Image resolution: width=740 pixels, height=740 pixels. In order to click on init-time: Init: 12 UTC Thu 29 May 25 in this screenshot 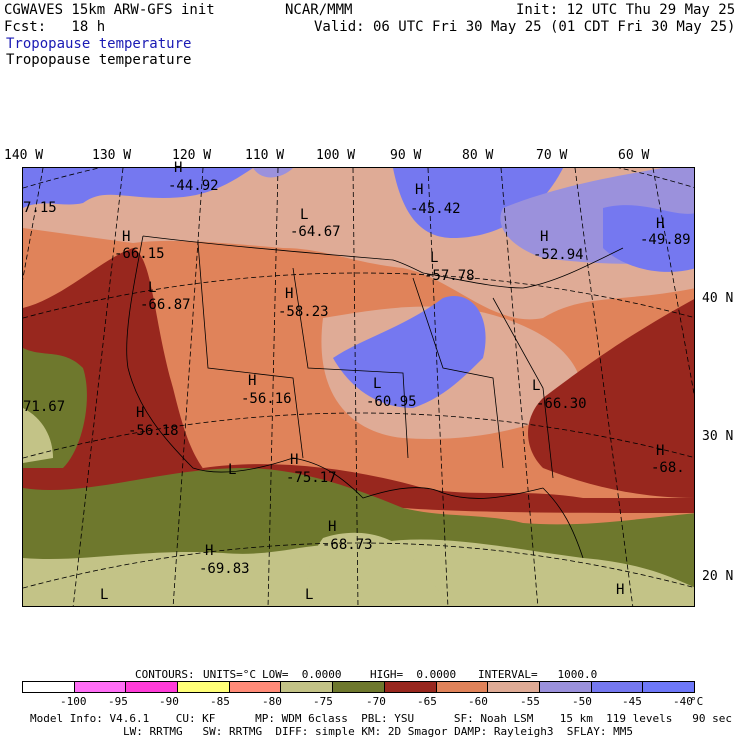, I will do `click(626, 10)`.